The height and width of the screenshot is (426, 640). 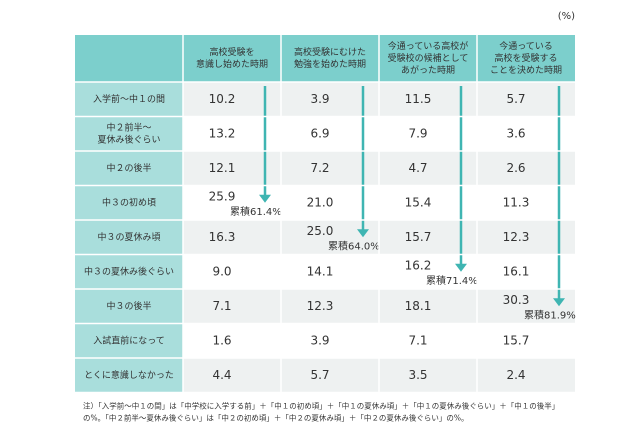 I want to click on cell-value: 13.2, so click(x=222, y=133).